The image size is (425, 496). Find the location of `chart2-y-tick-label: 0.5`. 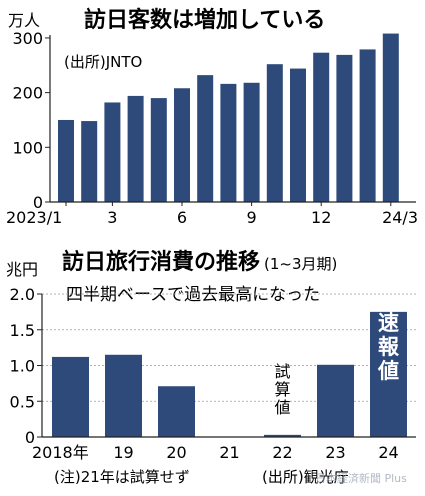

chart2-y-tick-label: 0.5 is located at coordinates (22, 401).